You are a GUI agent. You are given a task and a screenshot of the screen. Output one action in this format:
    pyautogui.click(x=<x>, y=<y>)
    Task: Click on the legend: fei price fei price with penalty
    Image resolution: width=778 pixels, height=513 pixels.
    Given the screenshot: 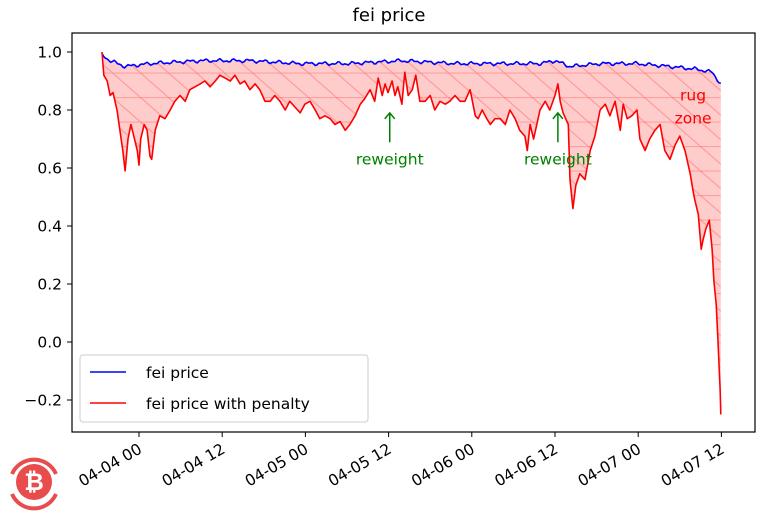 What is the action you would take?
    pyautogui.click(x=224, y=388)
    